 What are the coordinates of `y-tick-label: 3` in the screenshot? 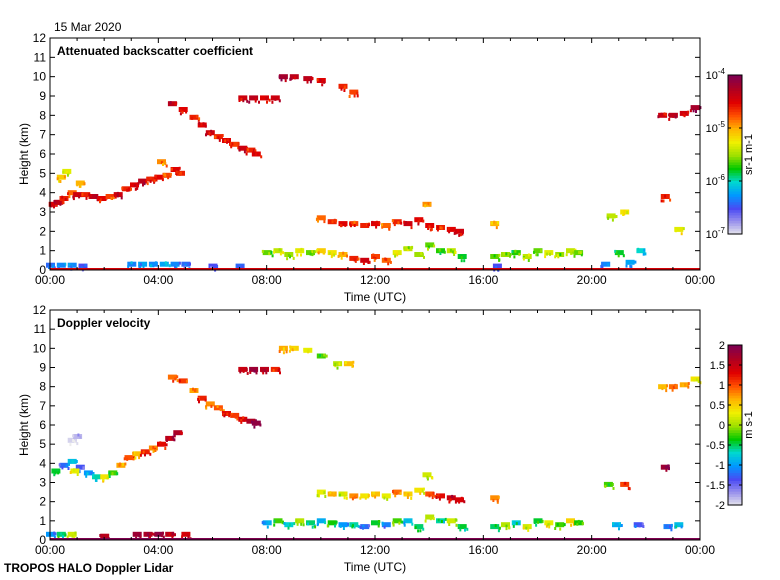 It's located at (42, 483).